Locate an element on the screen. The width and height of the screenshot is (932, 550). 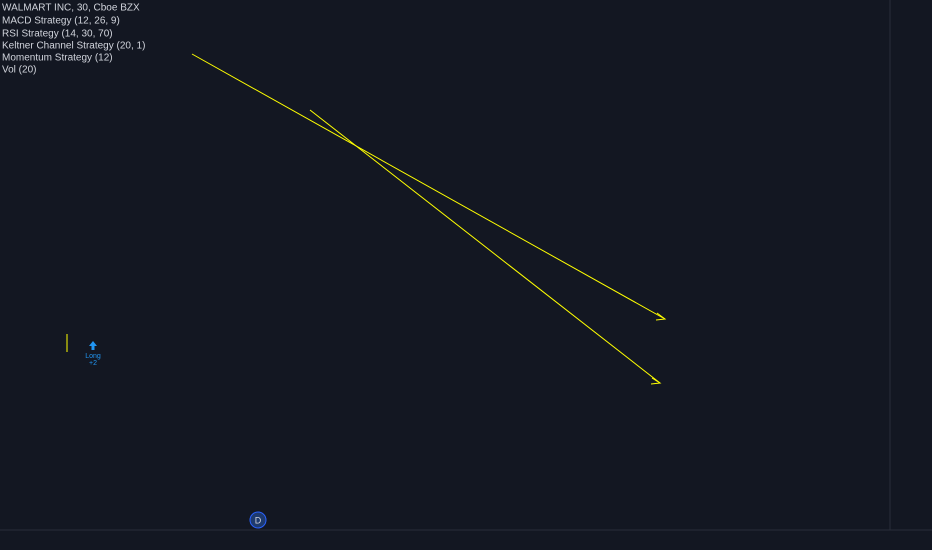
event-label: D is located at coordinates (258, 520).